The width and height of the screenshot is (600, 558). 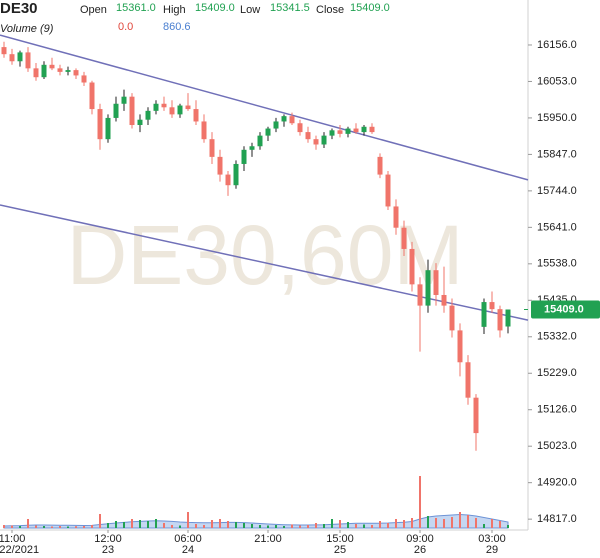 I want to click on header-label: High, so click(x=174, y=10).